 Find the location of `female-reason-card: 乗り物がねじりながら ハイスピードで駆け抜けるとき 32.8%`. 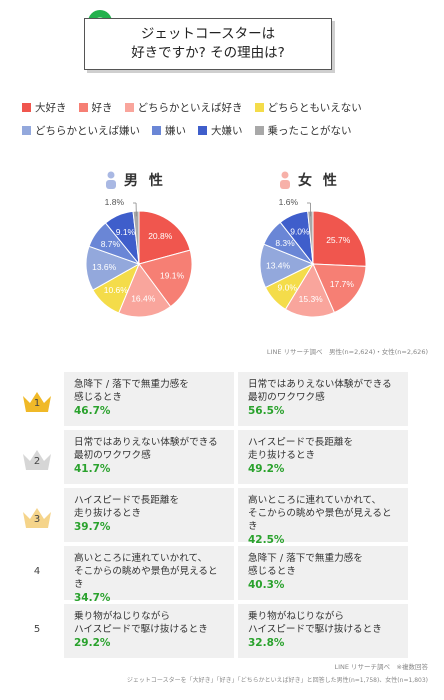

female-reason-card: 乗り物がねじりながら ハイスピードで駆け抜けるとき 32.8% is located at coordinates (323, 631).